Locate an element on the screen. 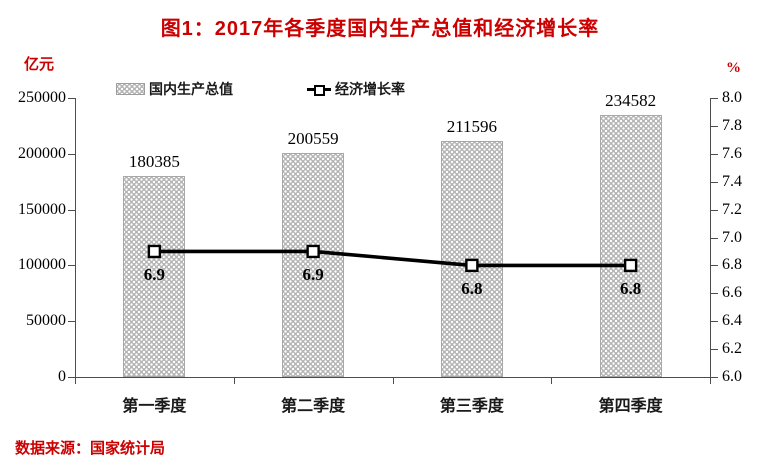 The width and height of the screenshot is (760, 468). legend-item-growth: 经济增长率 is located at coordinates (356, 89).